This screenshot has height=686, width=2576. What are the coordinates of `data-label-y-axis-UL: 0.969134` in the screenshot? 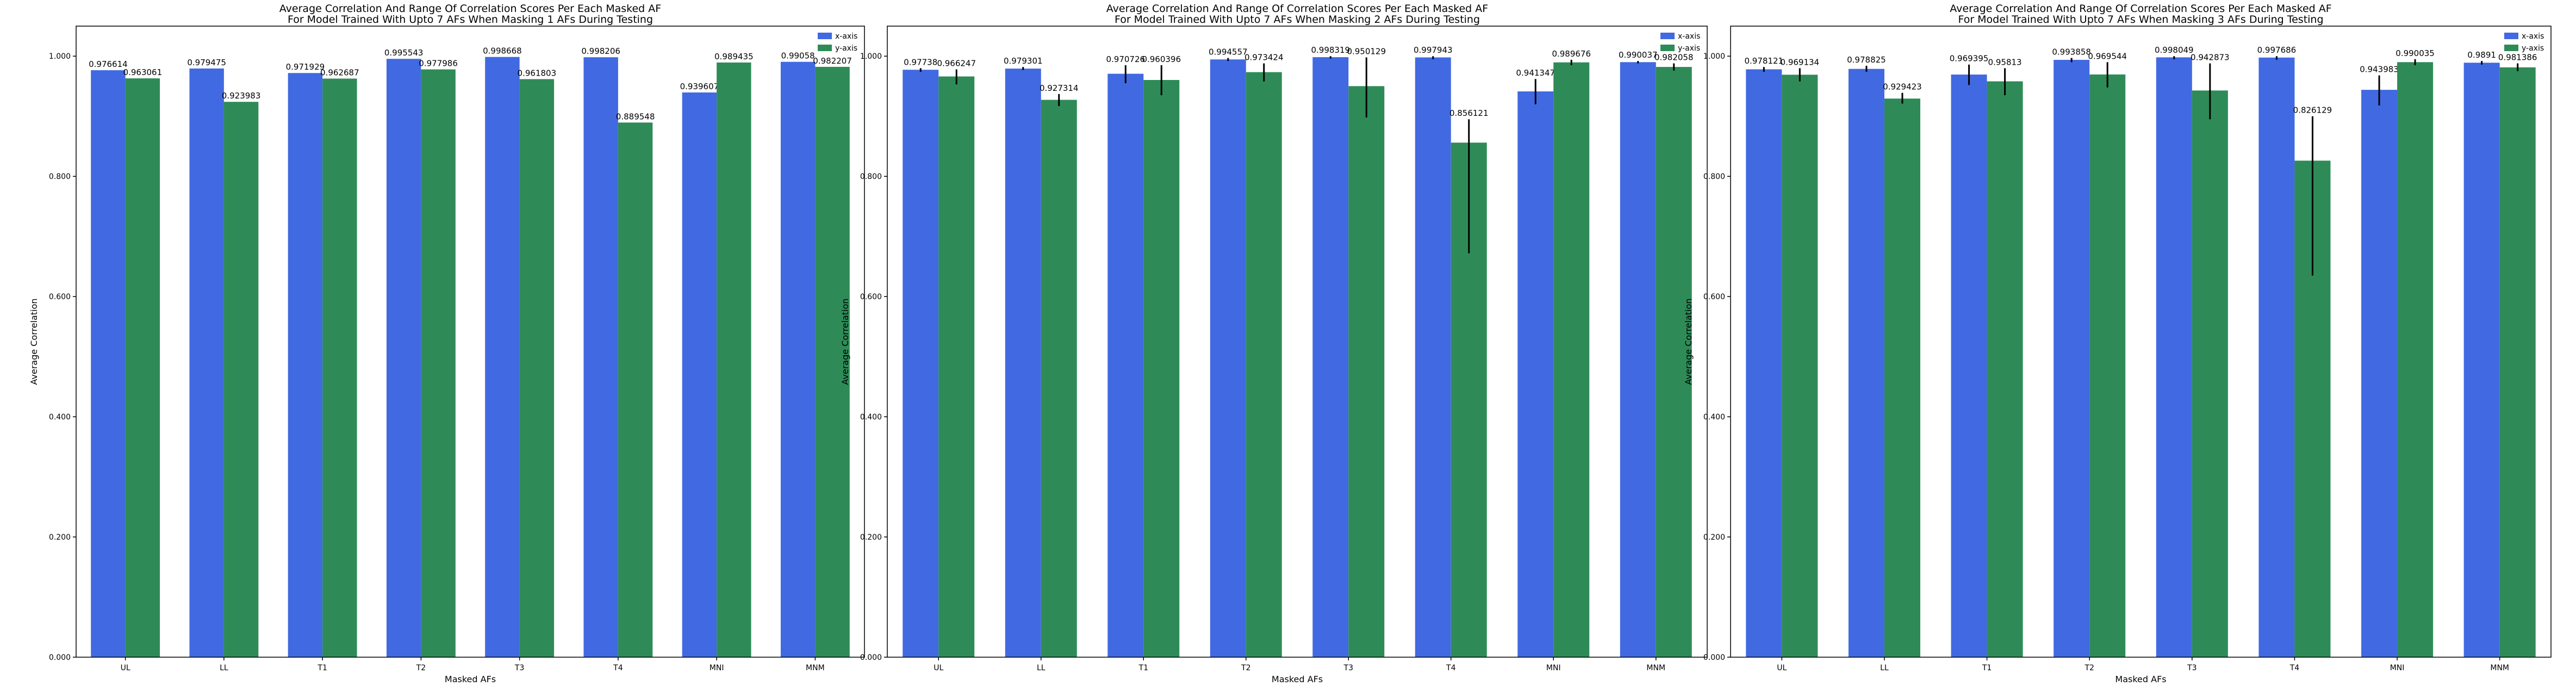 It's located at (1800, 62).